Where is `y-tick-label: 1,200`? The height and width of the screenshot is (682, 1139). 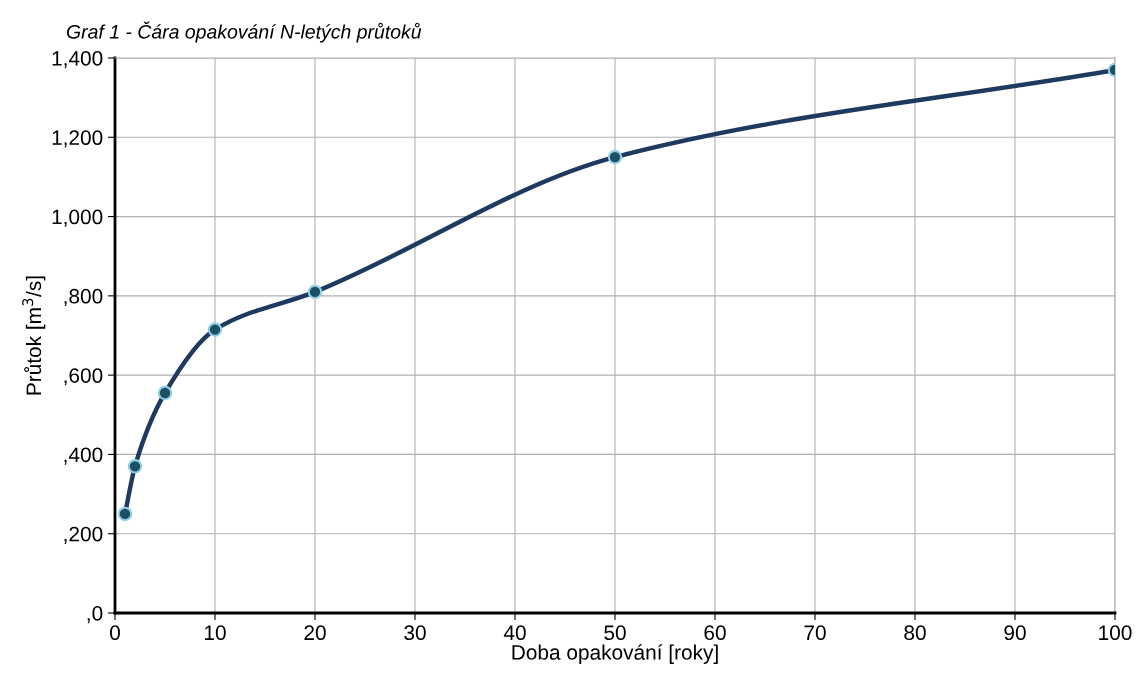
y-tick-label: 1,200 is located at coordinates (77, 139).